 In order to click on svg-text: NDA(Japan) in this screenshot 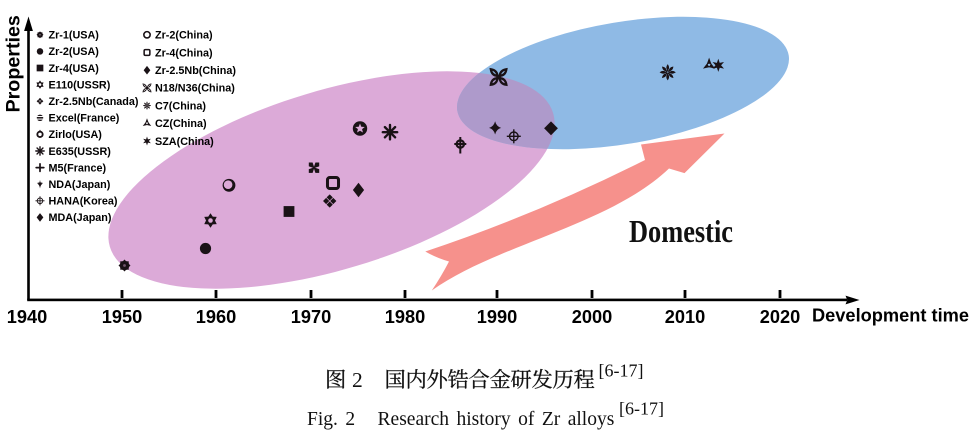, I will do `click(80, 185)`.